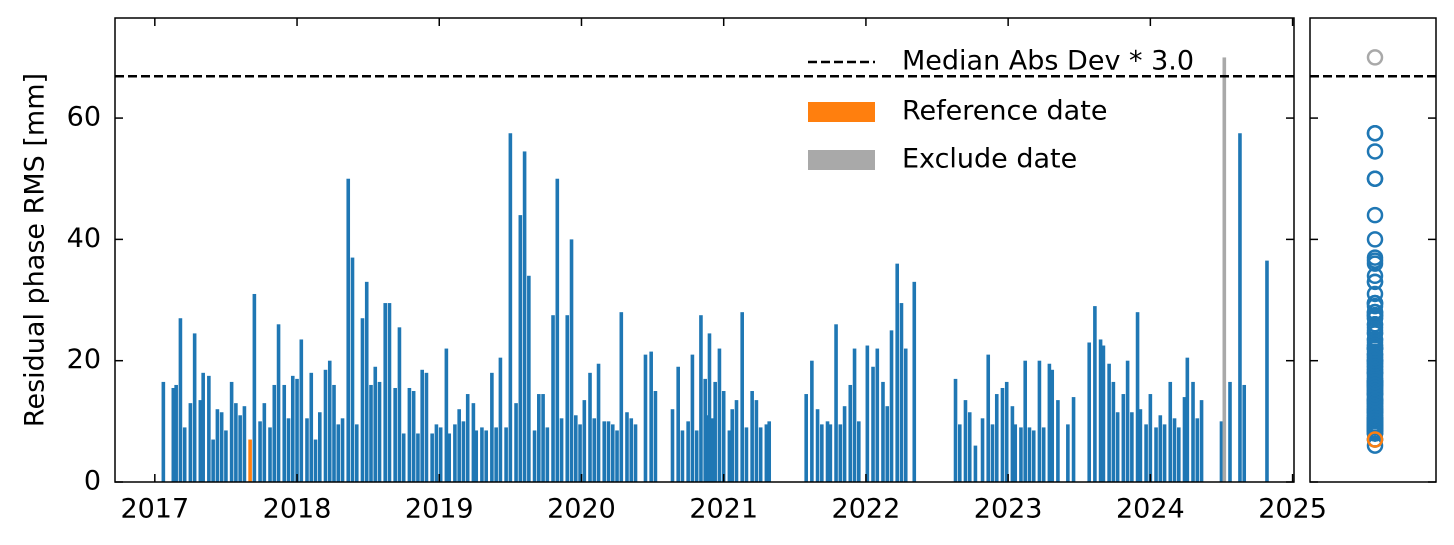 This screenshot has height=545, width=1454. Describe the element at coordinates (439, 509) in the screenshot. I see `x-tick-label: 2019` at that location.